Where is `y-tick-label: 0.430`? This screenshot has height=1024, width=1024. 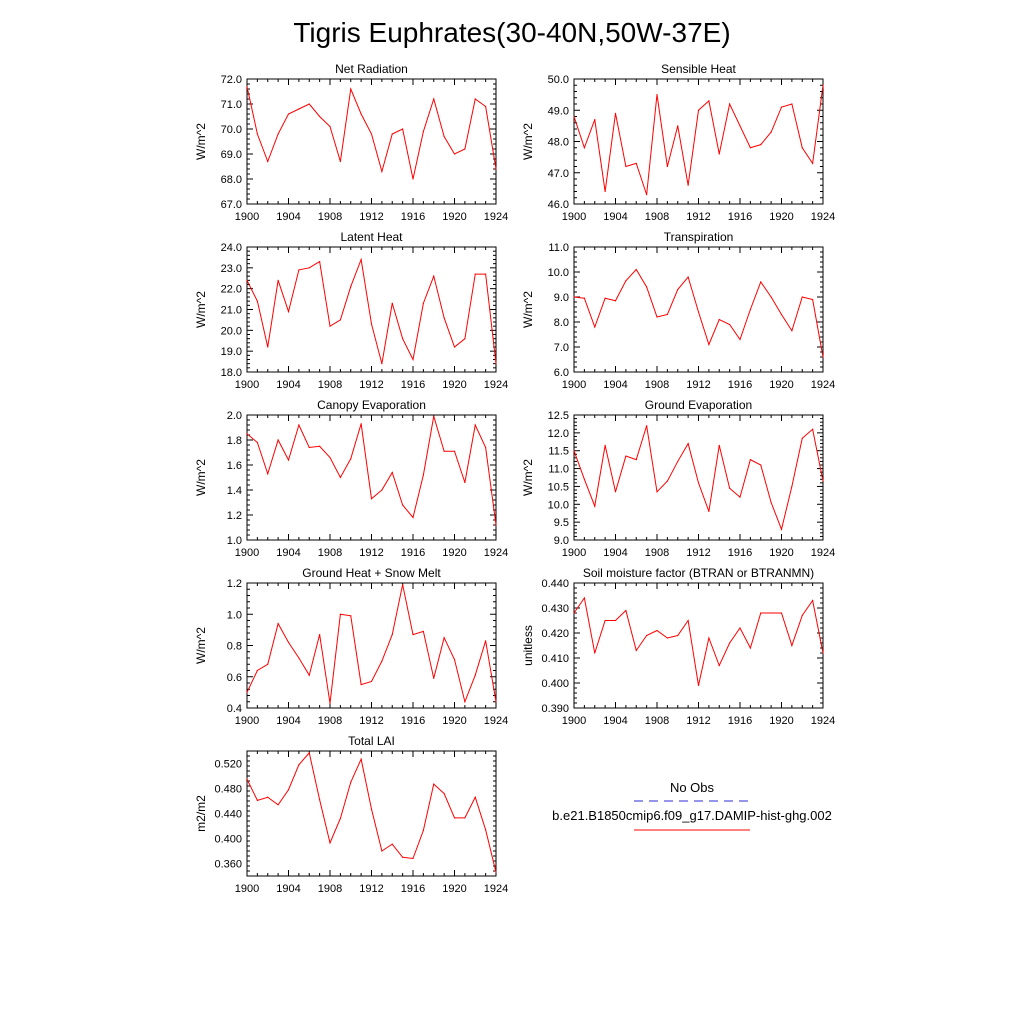
y-tick-label: 0.430 is located at coordinates (555, 609).